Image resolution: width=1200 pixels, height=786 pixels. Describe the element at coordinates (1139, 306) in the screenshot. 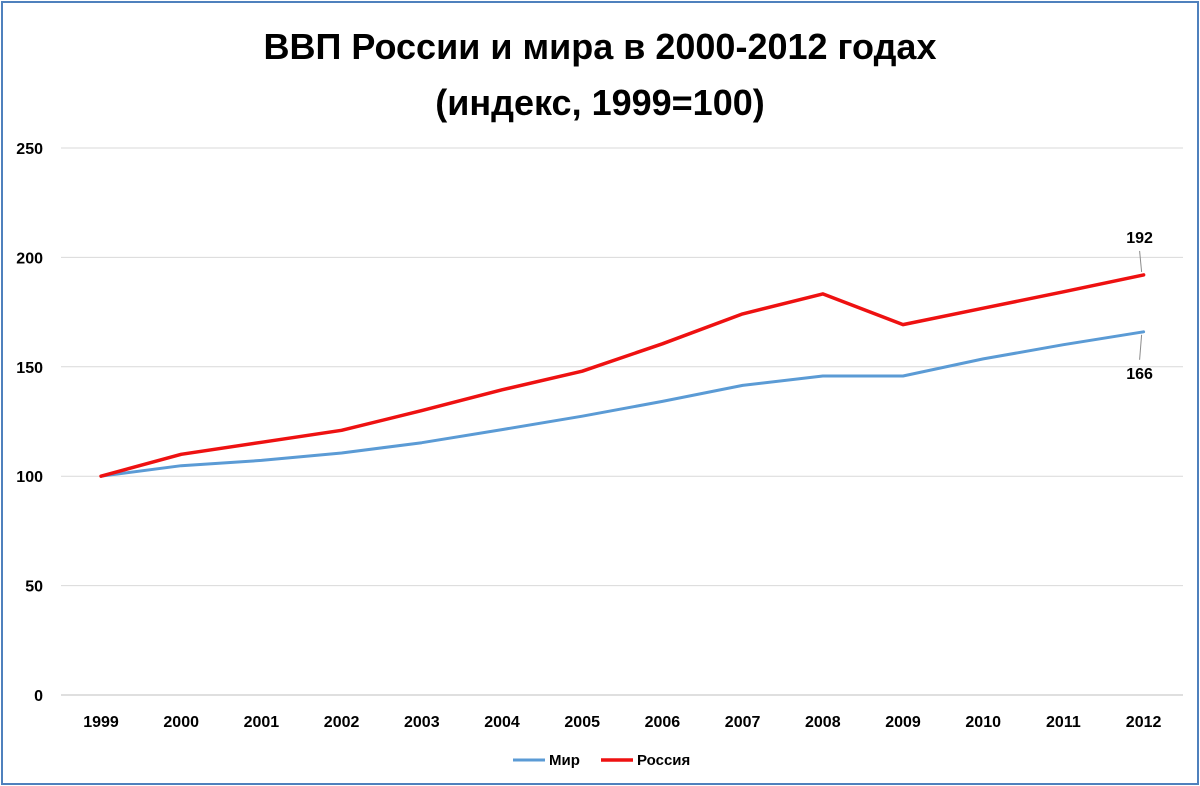

I see `data-labels: 192 166` at that location.